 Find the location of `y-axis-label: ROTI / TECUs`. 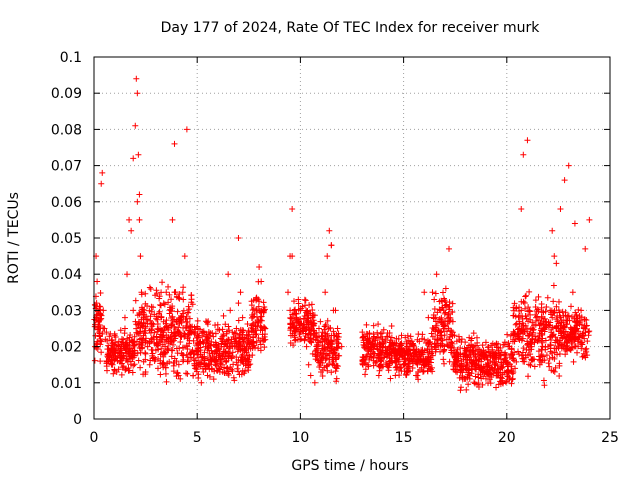

y-axis-label: ROTI / TECUs is located at coordinates (14, 238).